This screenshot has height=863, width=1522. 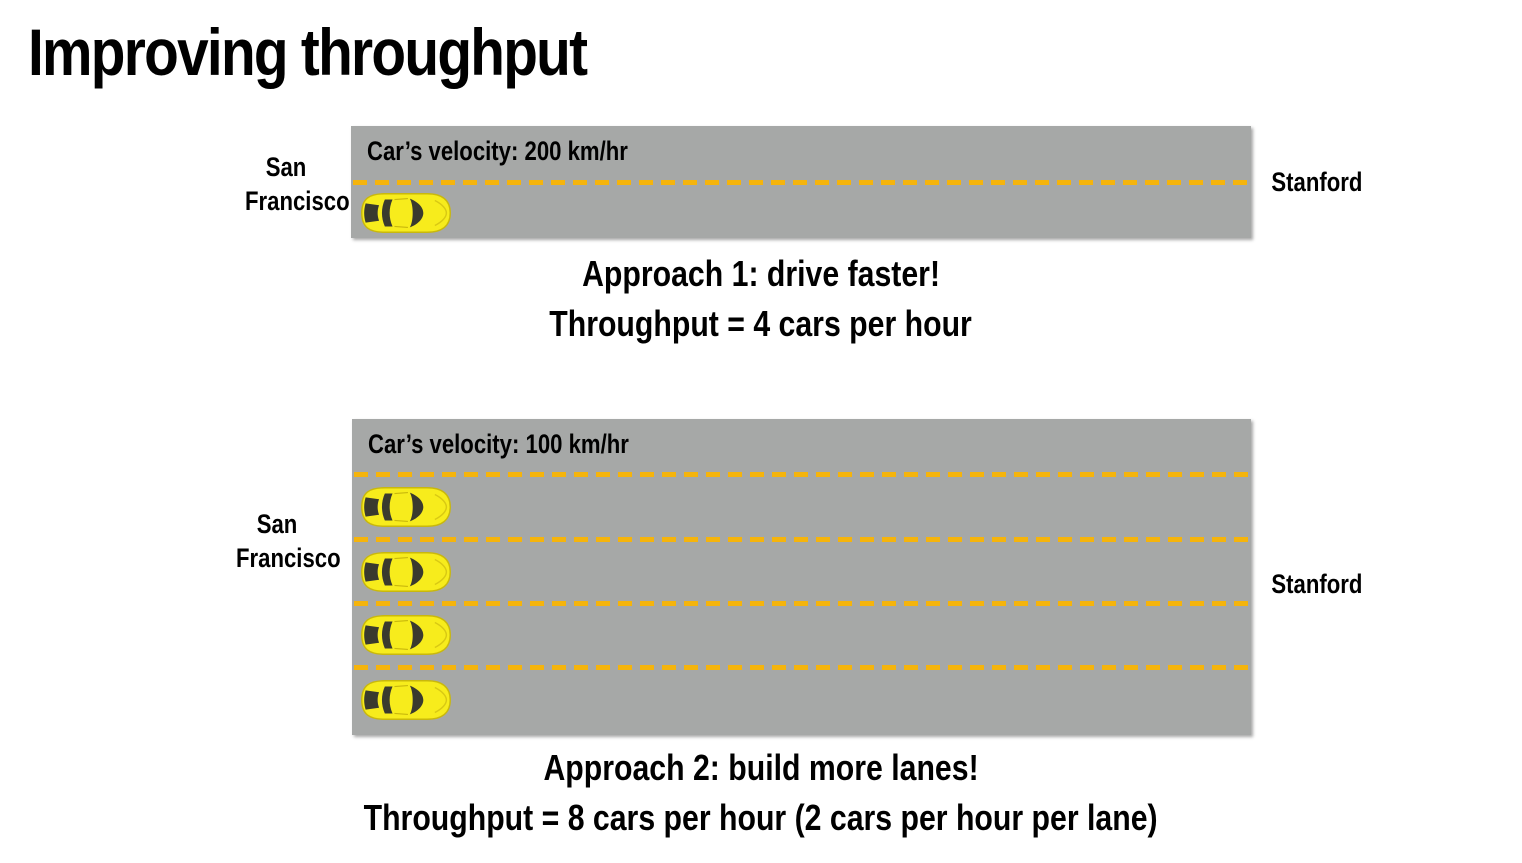 I want to click on destination-label-1: Stanford, so click(x=1317, y=182).